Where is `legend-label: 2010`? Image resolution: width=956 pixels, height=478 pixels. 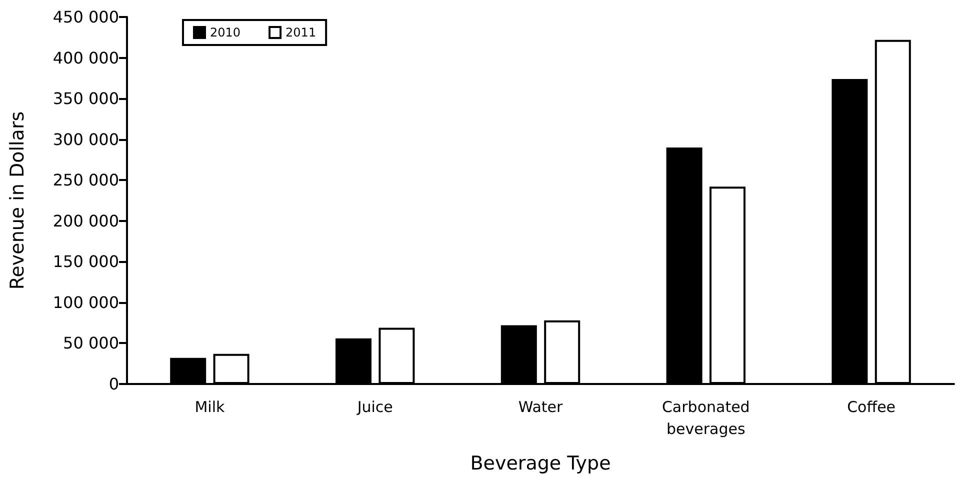 legend-label: 2010 is located at coordinates (225, 33).